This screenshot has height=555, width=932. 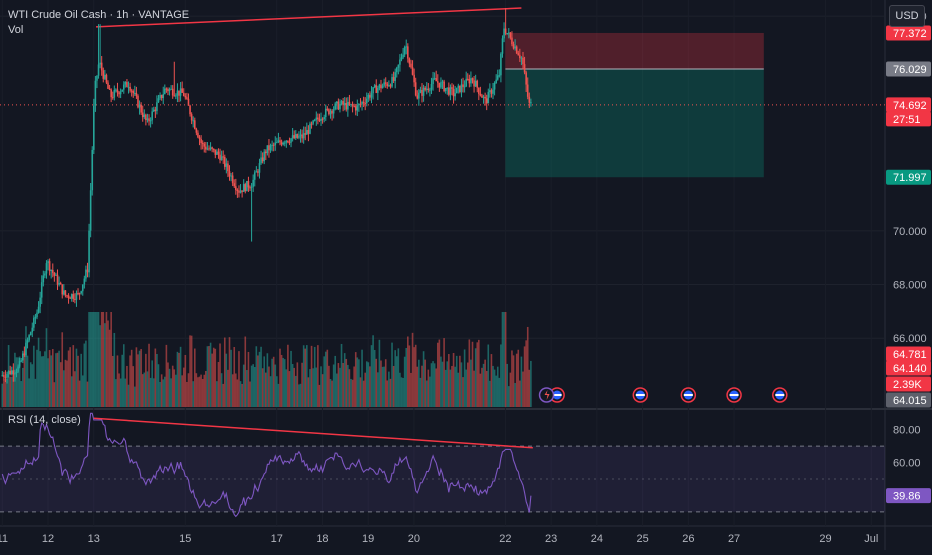 What do you see at coordinates (910, 355) in the screenshot?
I see `price-tag-vol-red: 64.781` at bounding box center [910, 355].